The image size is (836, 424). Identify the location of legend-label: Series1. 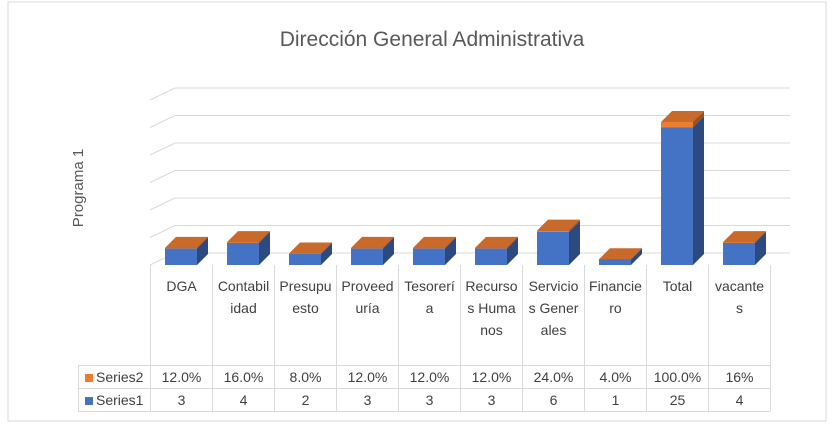
(120, 400).